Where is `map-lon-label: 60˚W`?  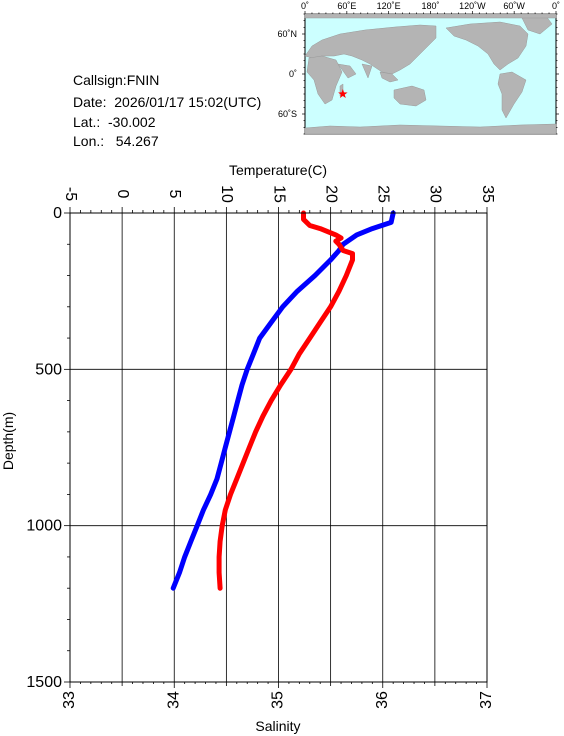 map-lon-label: 60˚W is located at coordinates (514, 6).